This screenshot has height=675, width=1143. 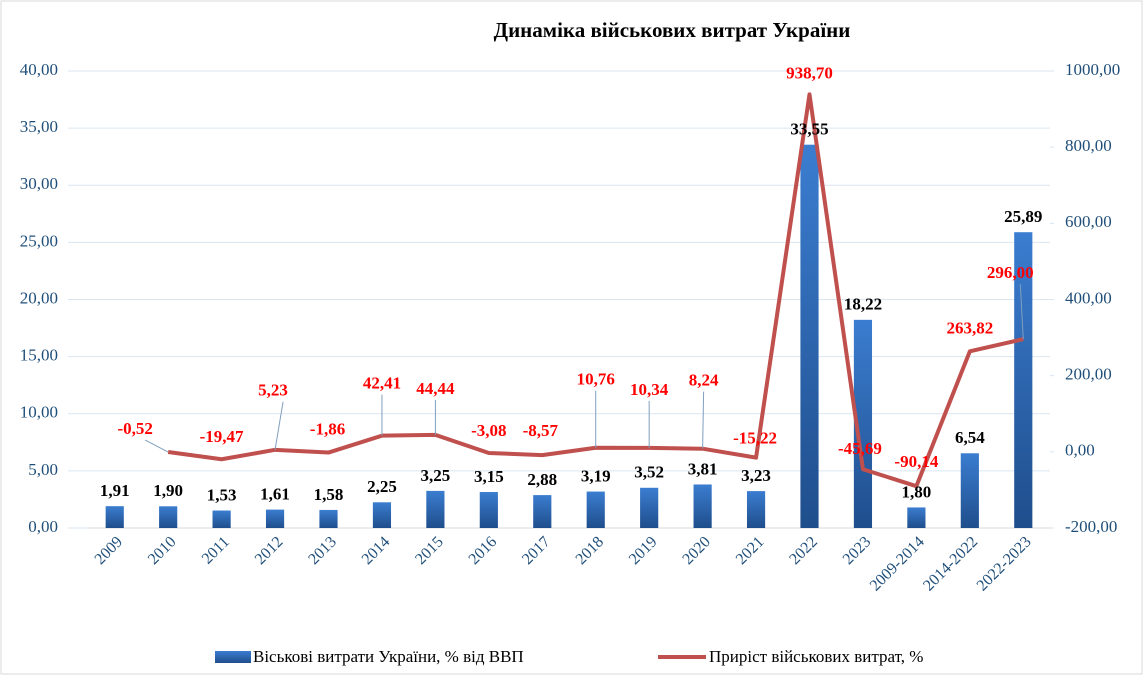 What do you see at coordinates (1088, 221) in the screenshot?
I see `y2-tick-label: 600,00` at bounding box center [1088, 221].